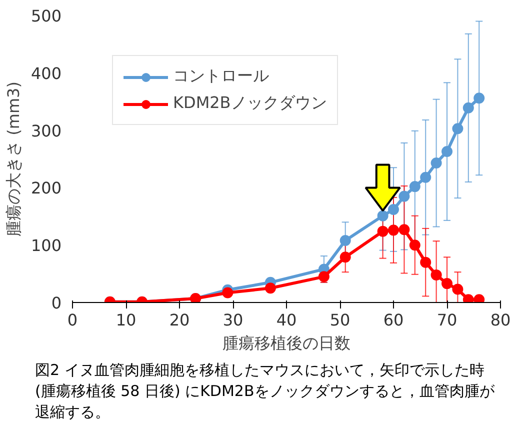 The width and height of the screenshot is (532, 437). What do you see at coordinates (13, 159) in the screenshot?
I see `y-axis-title: 腫瘍の大きさ (mm3)` at bounding box center [13, 159].